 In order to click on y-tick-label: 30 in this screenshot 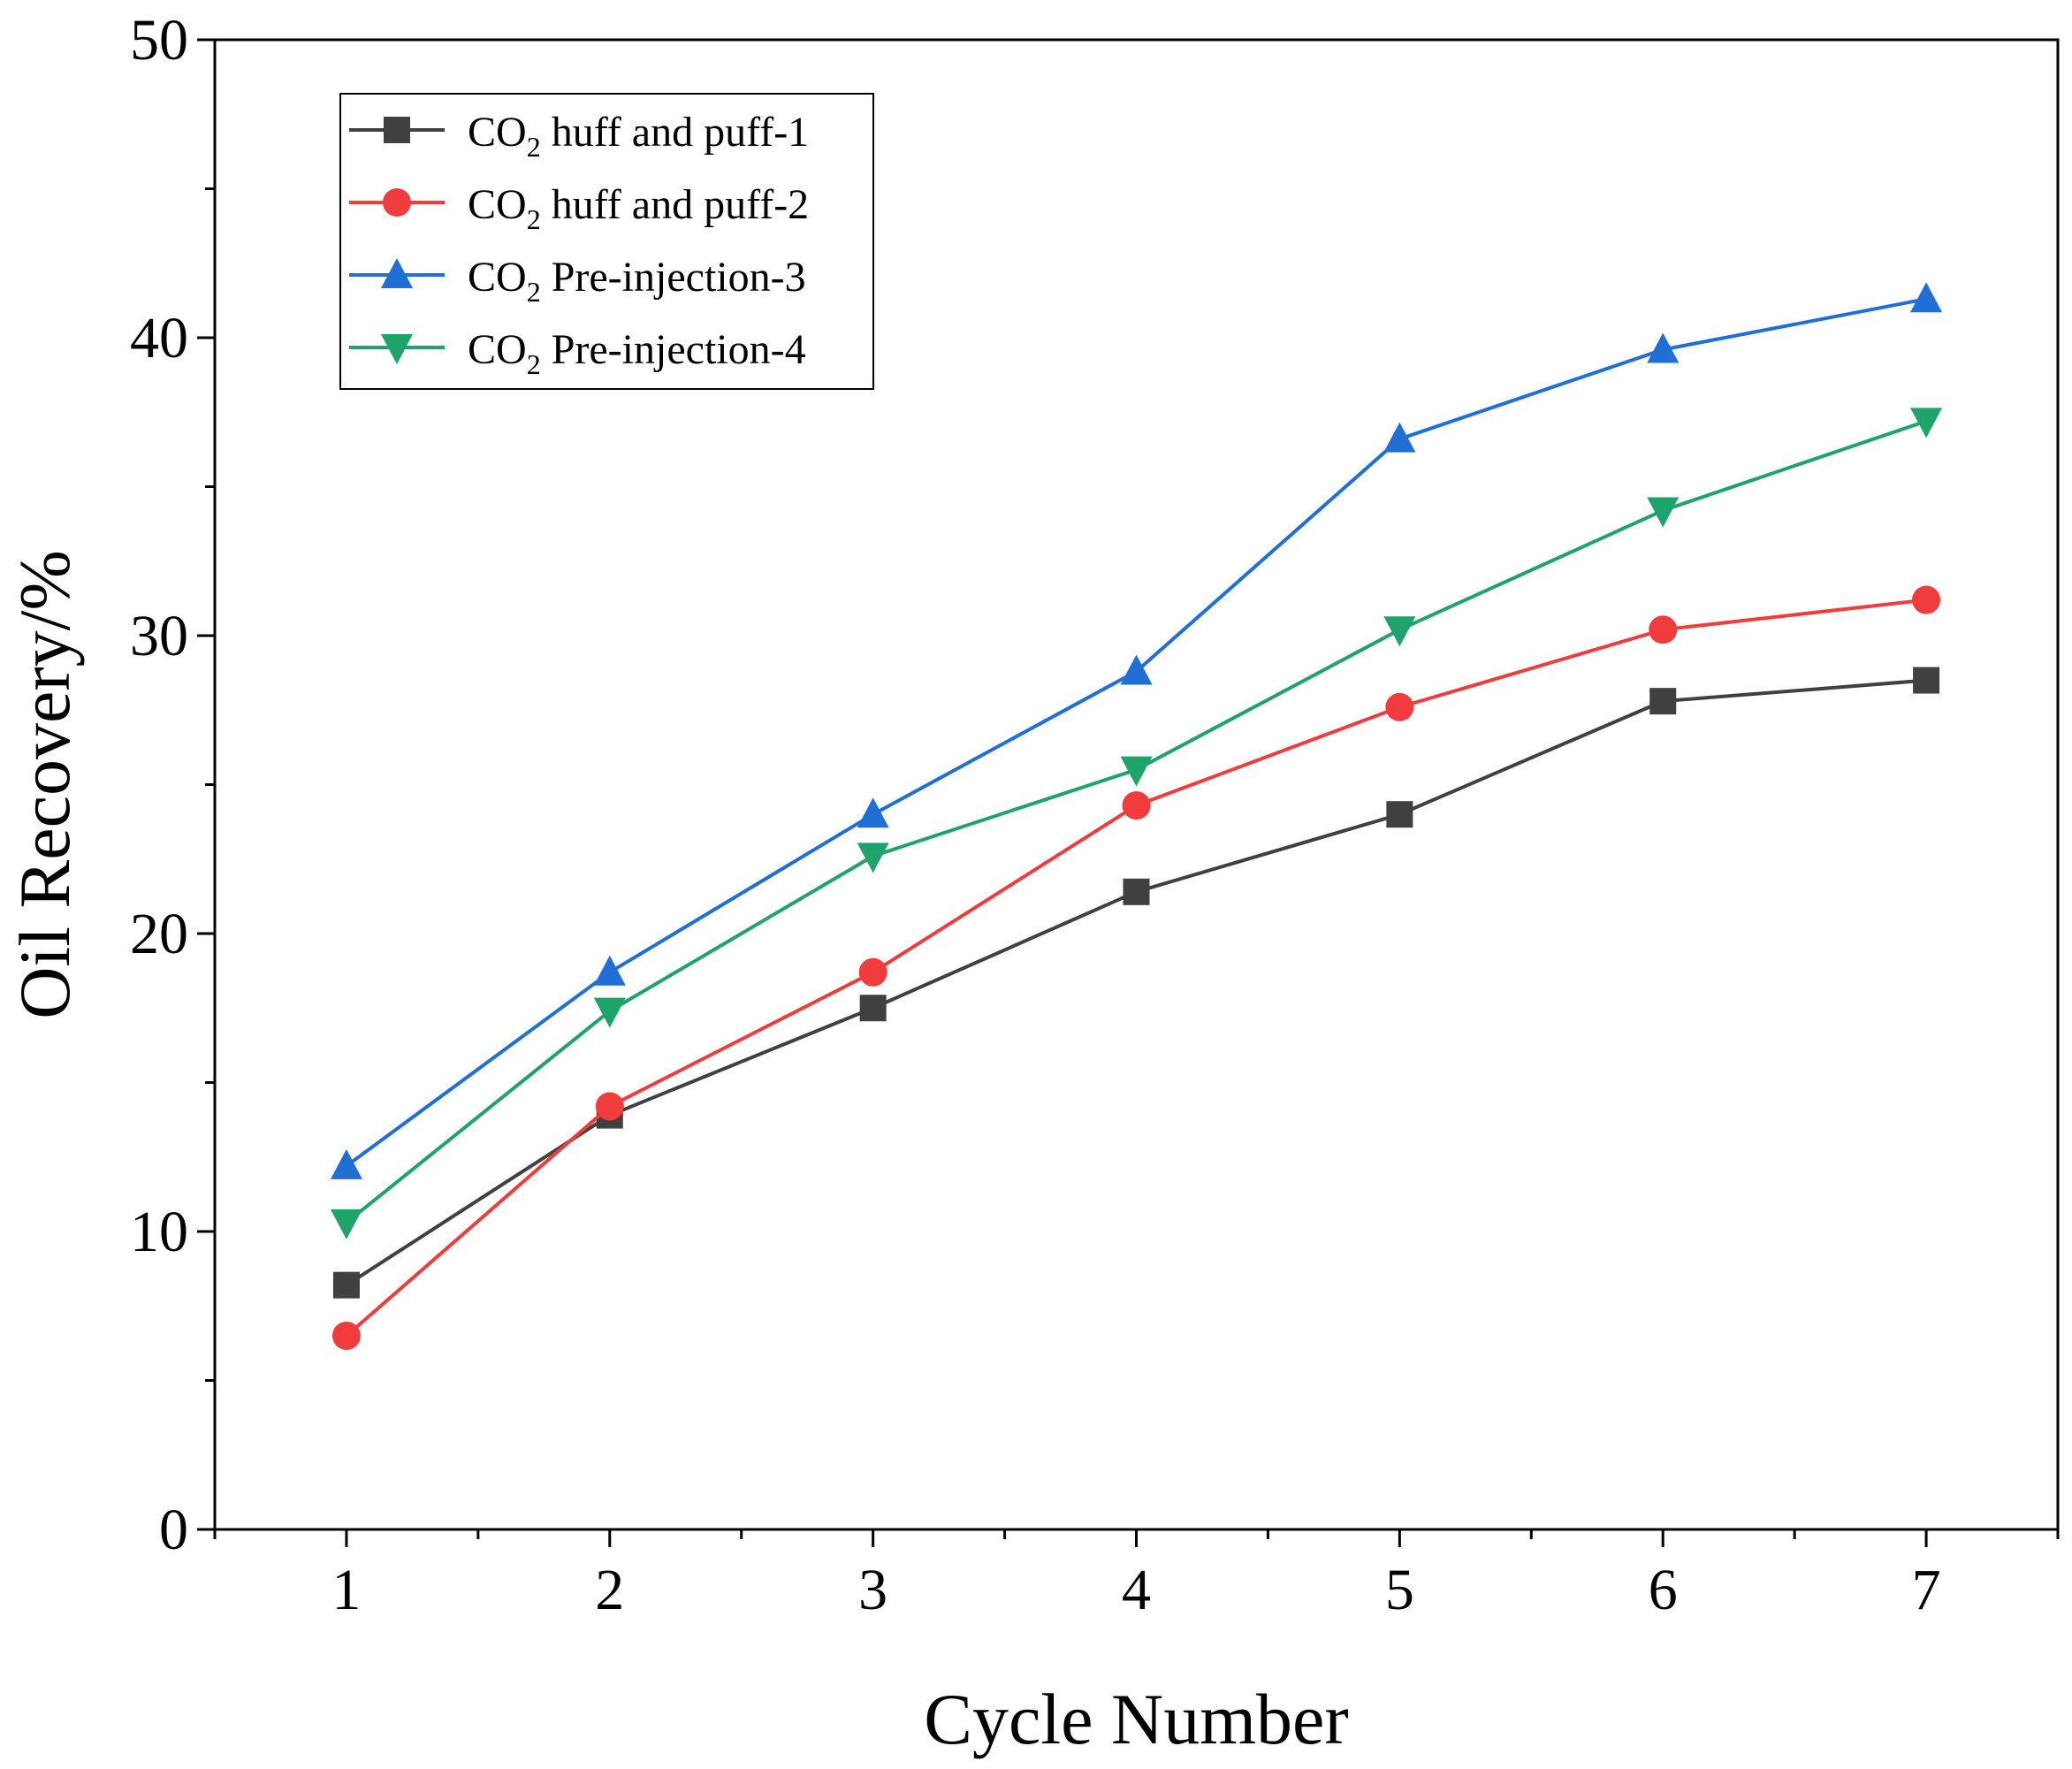, I will do `click(159, 636)`.